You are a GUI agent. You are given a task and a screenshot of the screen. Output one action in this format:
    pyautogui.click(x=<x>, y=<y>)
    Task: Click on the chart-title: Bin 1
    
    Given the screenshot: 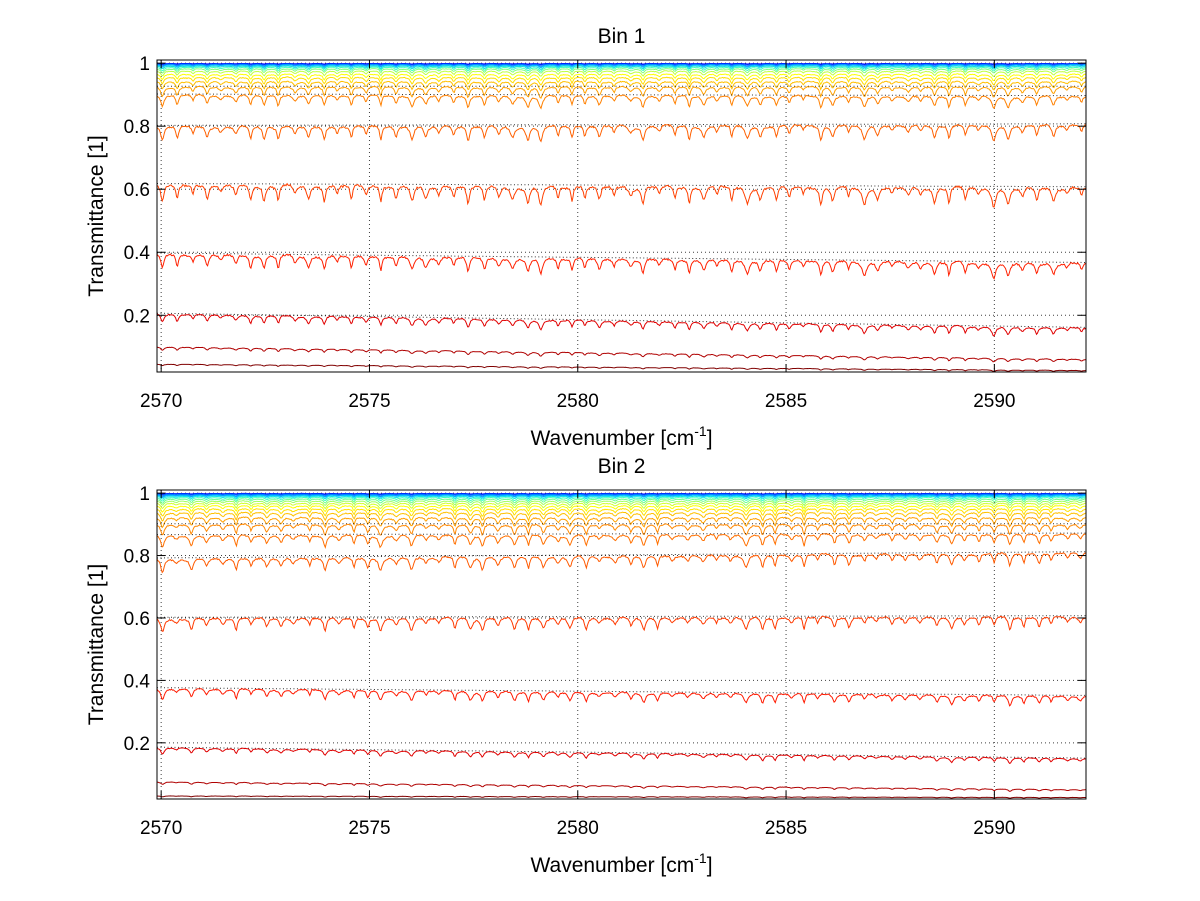 What is the action you would take?
    pyautogui.click(x=622, y=36)
    